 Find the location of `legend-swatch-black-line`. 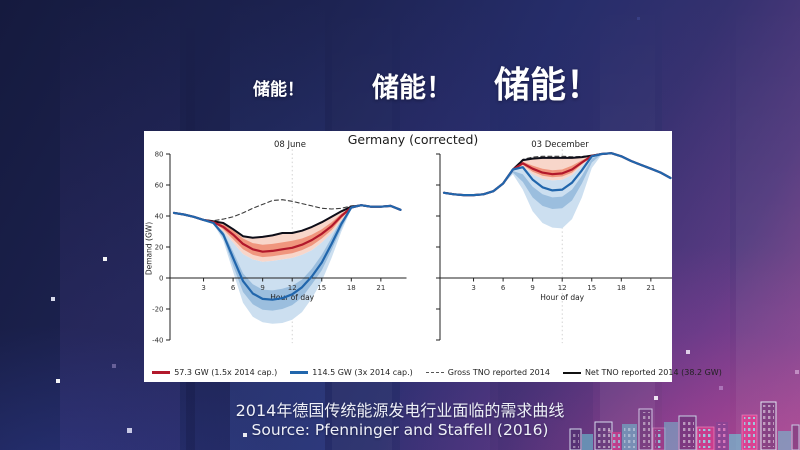

legend-swatch-black-line is located at coordinates (571, 372).